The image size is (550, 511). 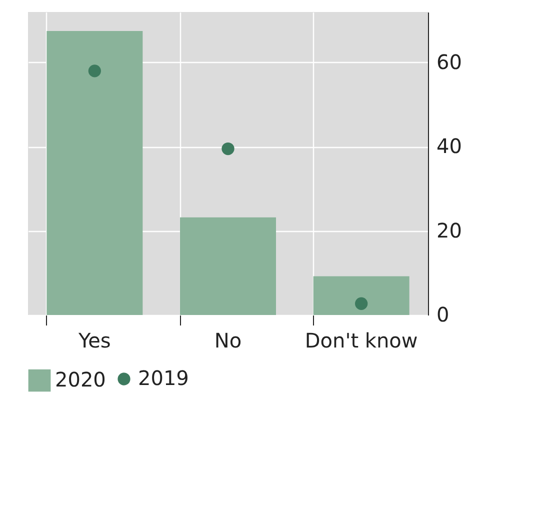 I want to click on x-tick-label: Yes, so click(x=94, y=340).